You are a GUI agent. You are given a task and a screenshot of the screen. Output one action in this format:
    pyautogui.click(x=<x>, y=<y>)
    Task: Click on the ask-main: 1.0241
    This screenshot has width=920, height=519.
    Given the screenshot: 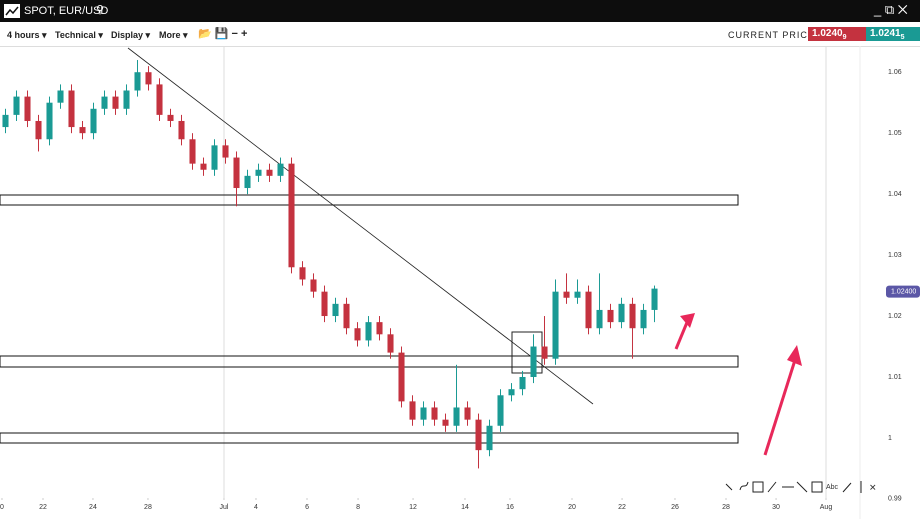 What is the action you would take?
    pyautogui.click(x=885, y=33)
    